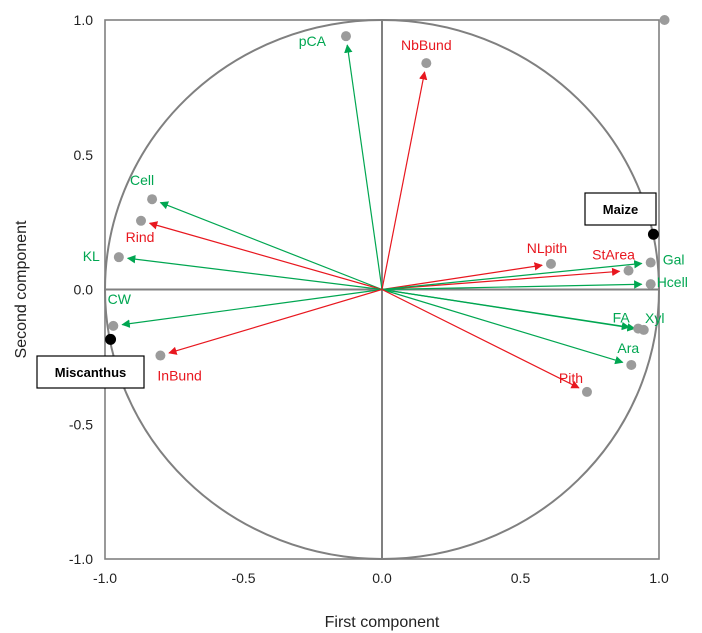 The width and height of the screenshot is (702, 633). I want to click on loading-point-gal, so click(650, 262).